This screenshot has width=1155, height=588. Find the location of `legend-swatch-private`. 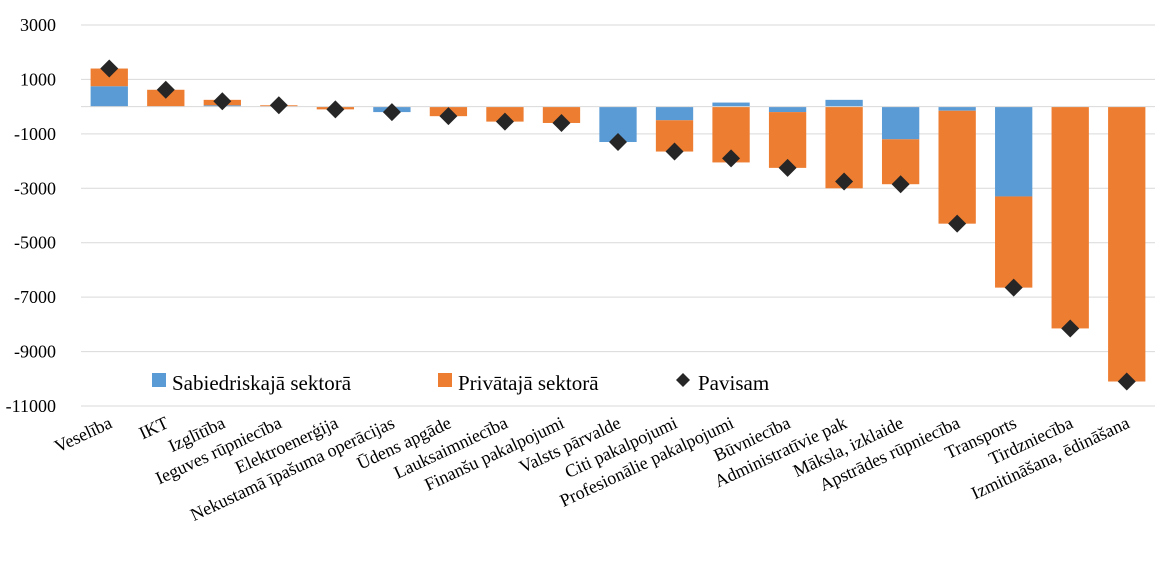

legend-swatch-private is located at coordinates (445, 380).